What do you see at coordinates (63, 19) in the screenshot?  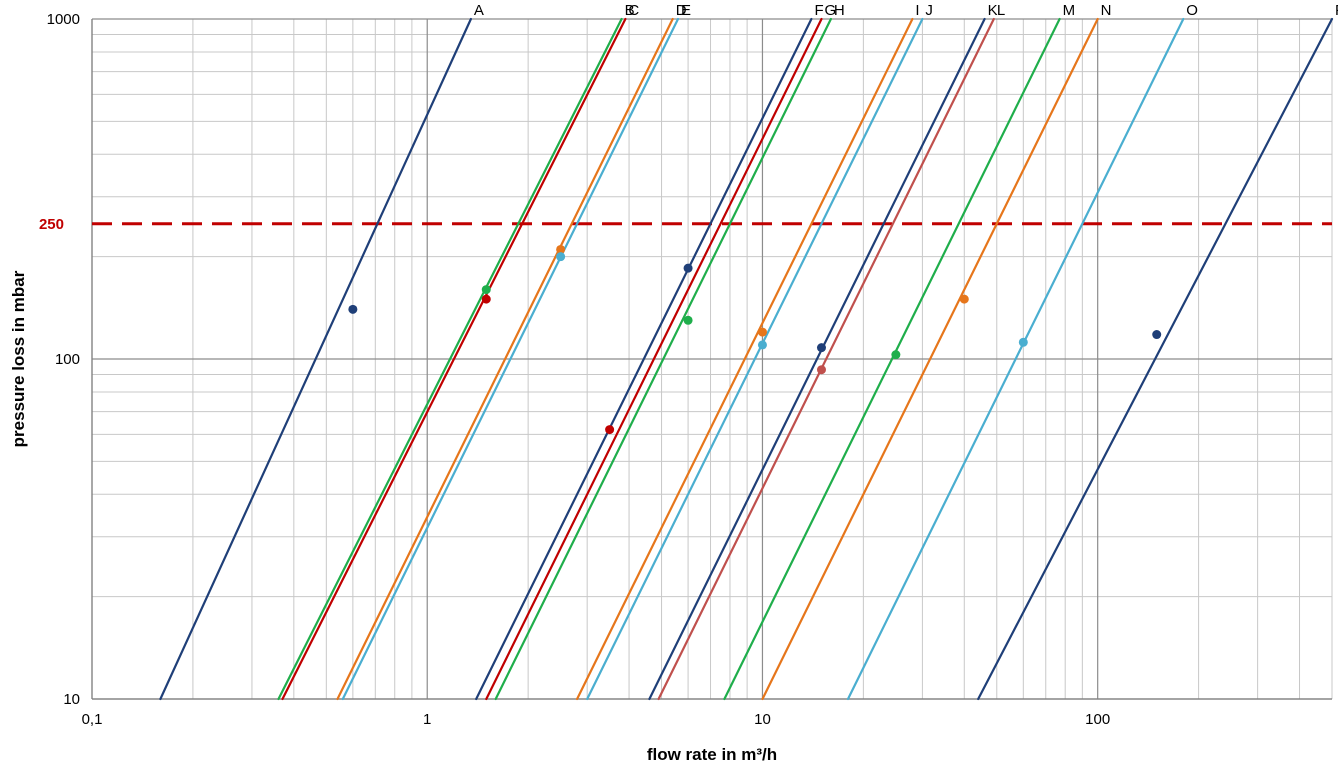 I see `y-tick-label: 1000` at bounding box center [63, 19].